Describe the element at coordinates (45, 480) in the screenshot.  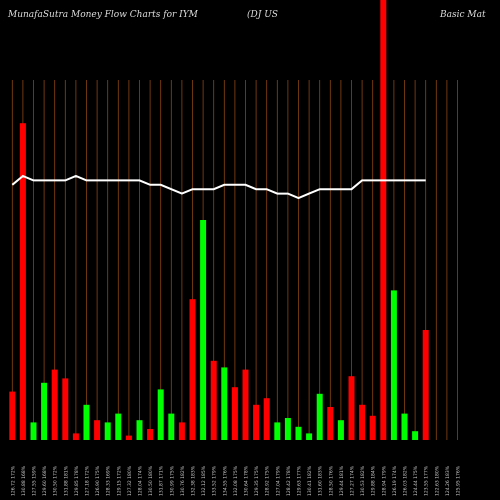
I see `x-tick-label: 129.60 168%` at that location.